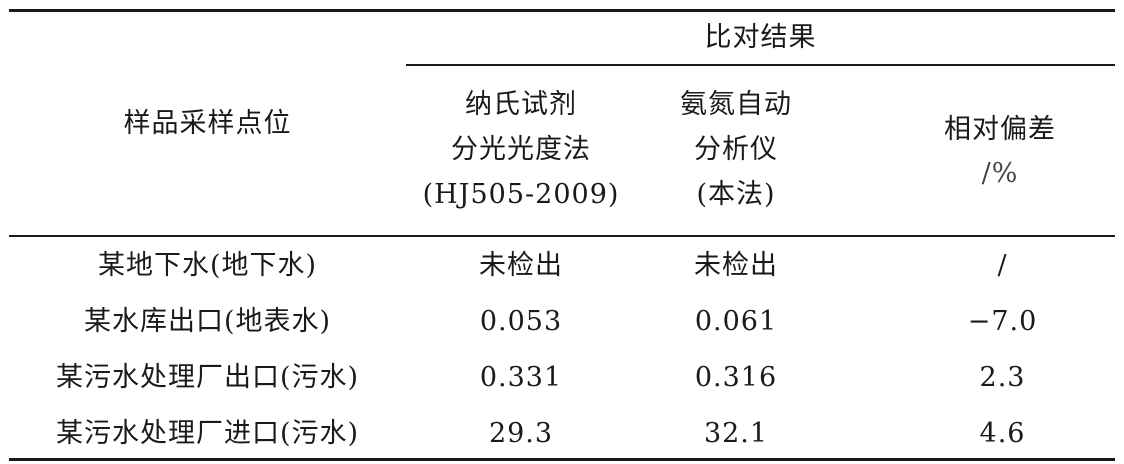  Describe the element at coordinates (521, 321) in the screenshot. I see `cell-method1-value: 0.053` at that location.